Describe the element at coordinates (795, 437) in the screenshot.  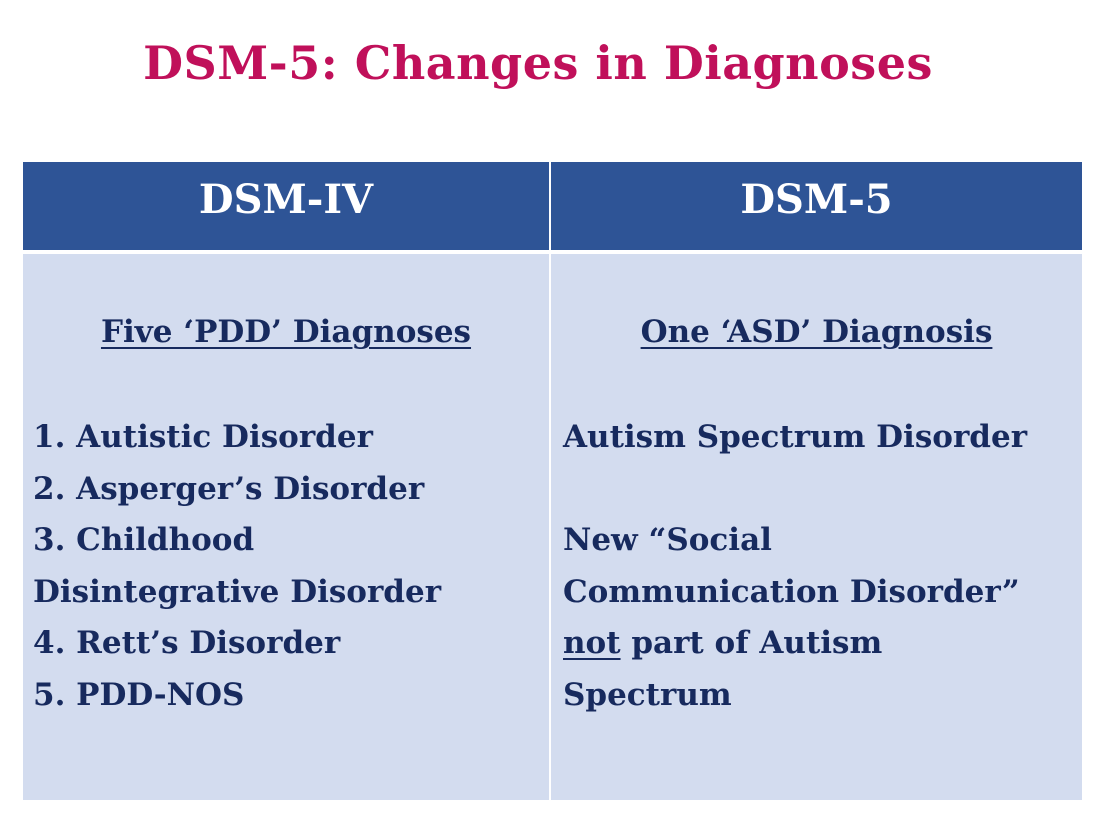
I see `asd-diagnosis-line: Autism Spectrum Disorder` at that location.